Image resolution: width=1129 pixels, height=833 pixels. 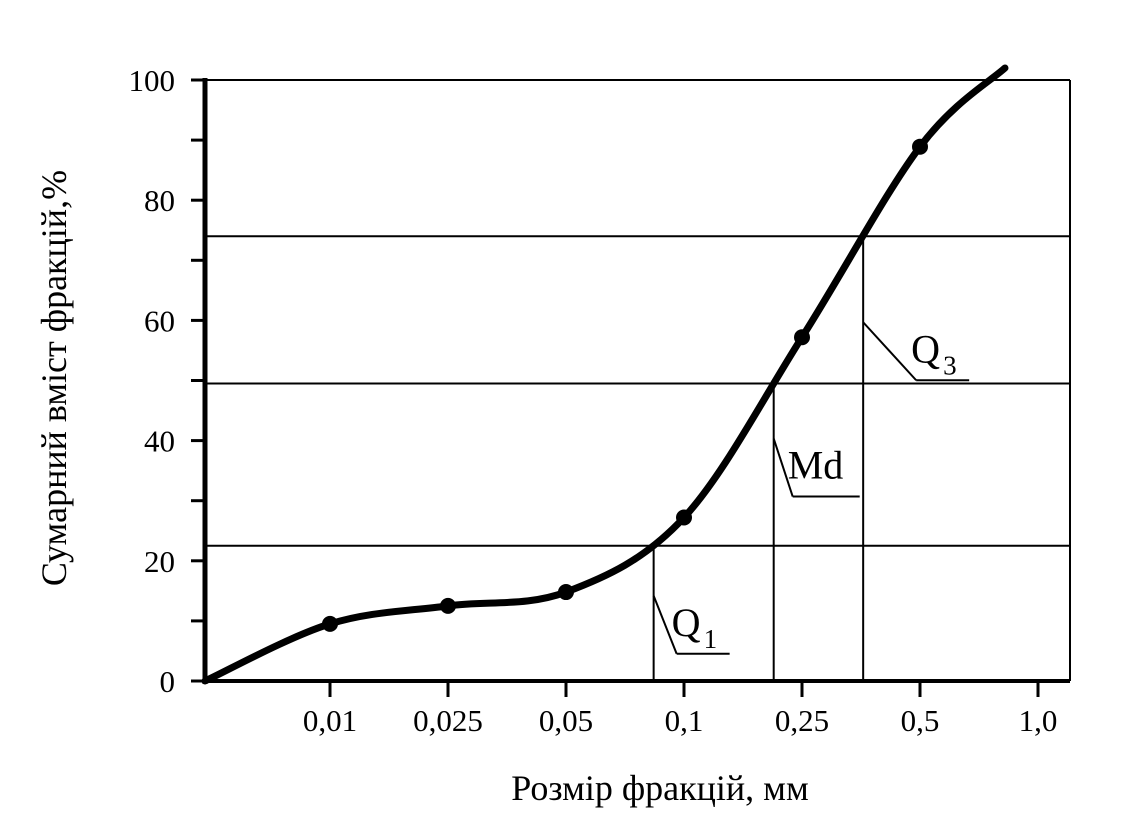 What do you see at coordinates (920, 720) in the screenshot?
I see `x-tick-label: 0,5` at bounding box center [920, 720].